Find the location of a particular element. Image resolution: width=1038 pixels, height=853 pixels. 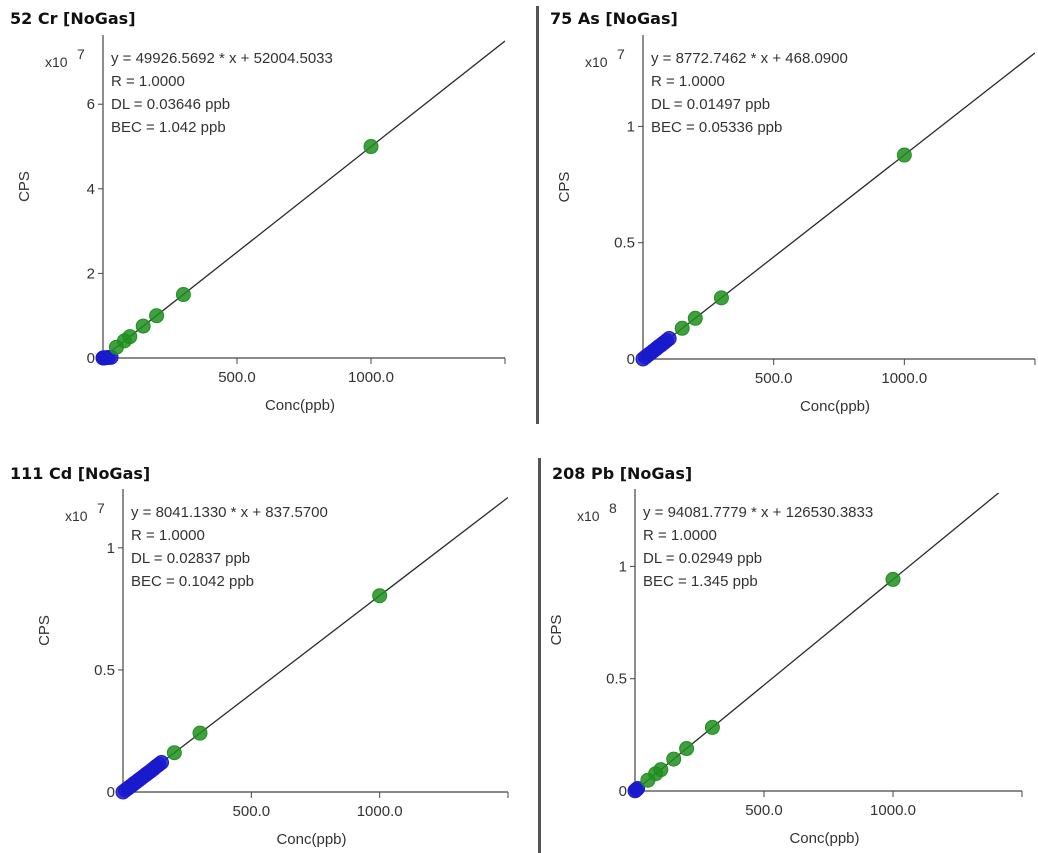

y-tick-label: 4 is located at coordinates (91, 189).